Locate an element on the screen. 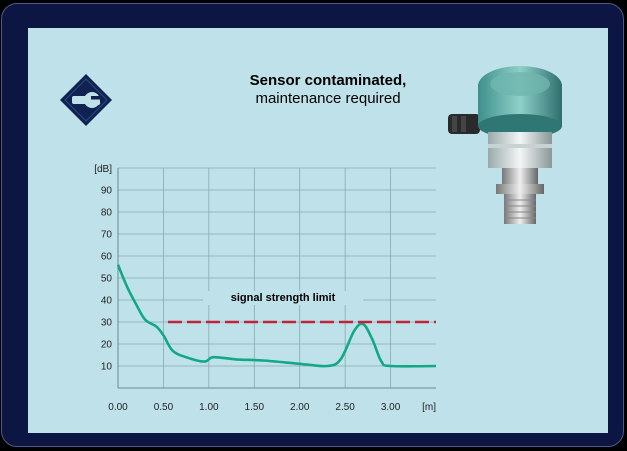 This screenshot has width=627, height=451. y-tick-label: 70 is located at coordinates (107, 235).